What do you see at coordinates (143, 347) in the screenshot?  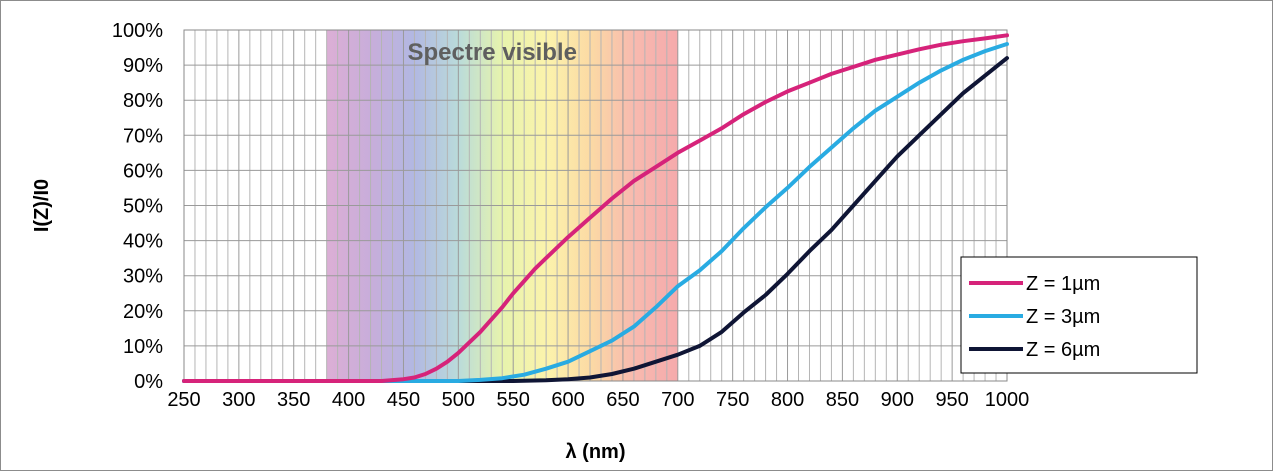 I see `y-tick-label: 10%` at bounding box center [143, 347].